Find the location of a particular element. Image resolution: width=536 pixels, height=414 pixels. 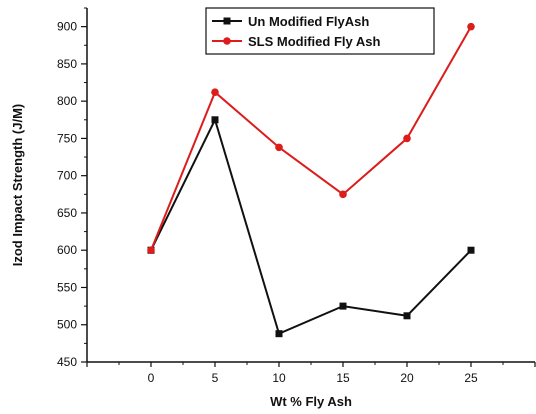

y-tick-label: 650 is located at coordinates (67, 213).